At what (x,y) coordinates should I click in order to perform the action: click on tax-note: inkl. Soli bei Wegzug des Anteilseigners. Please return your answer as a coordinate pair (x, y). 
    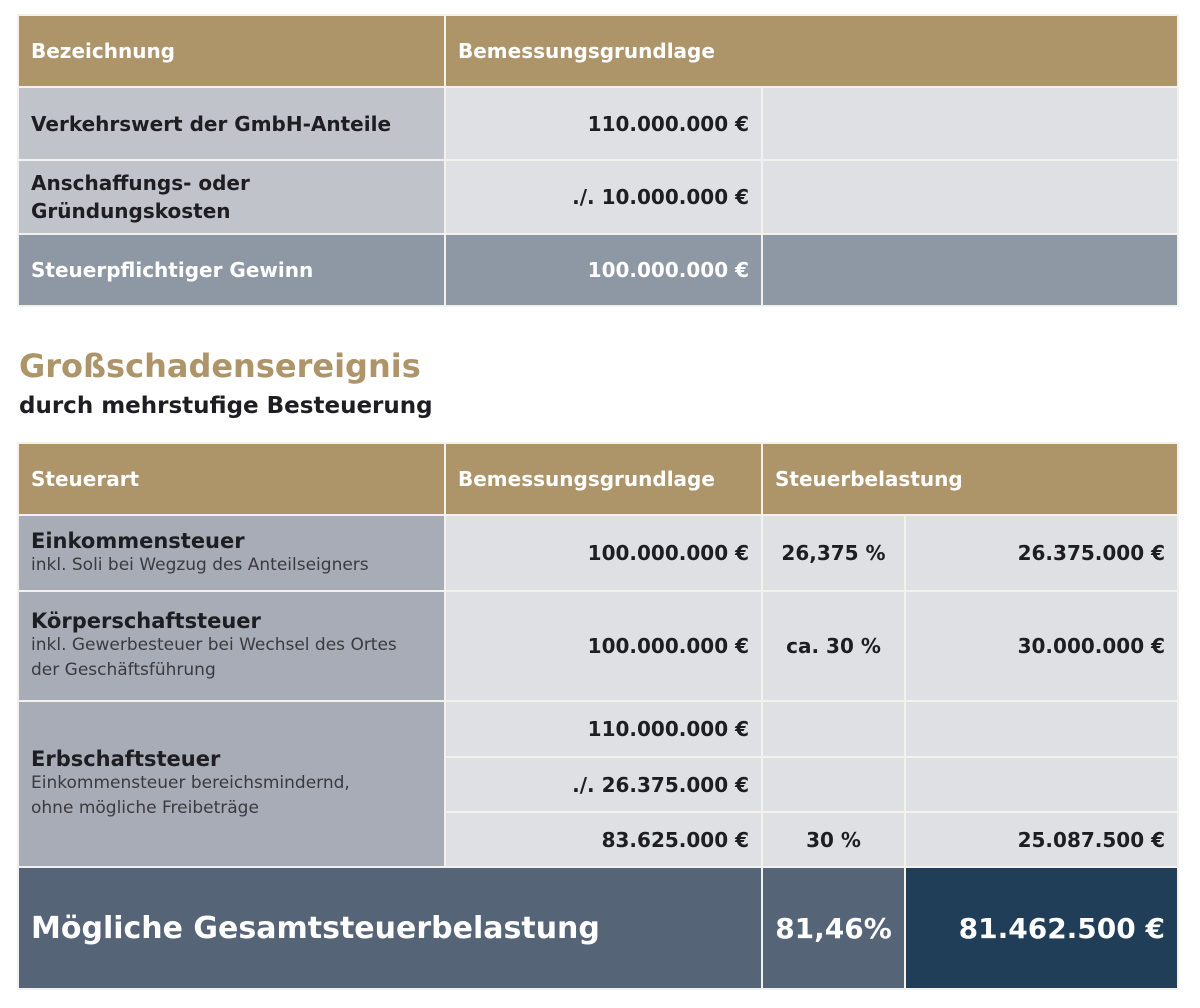
    Looking at the image, I should click on (200, 564).